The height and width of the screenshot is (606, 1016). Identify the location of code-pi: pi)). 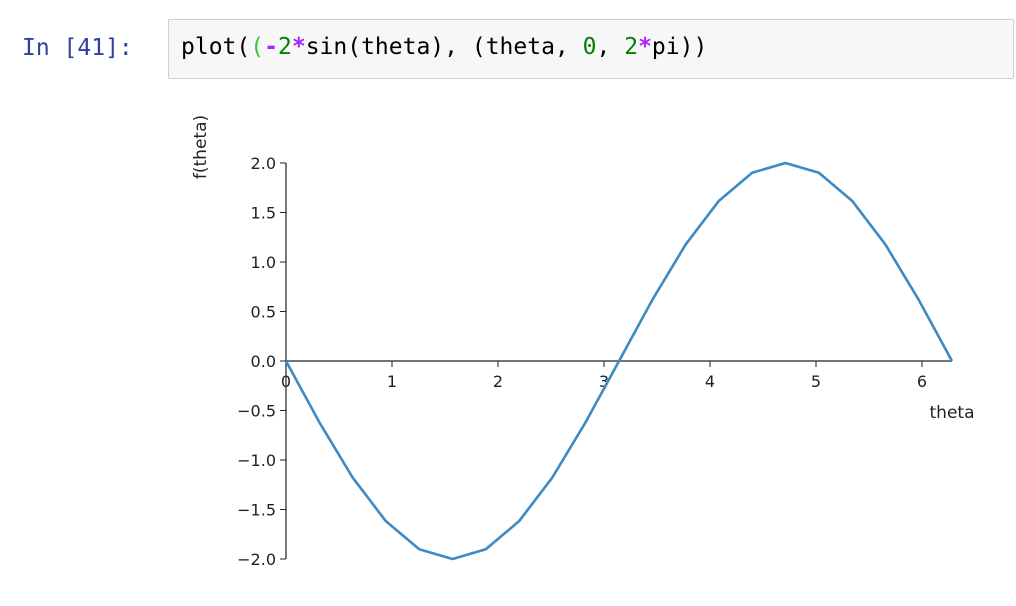
(679, 47).